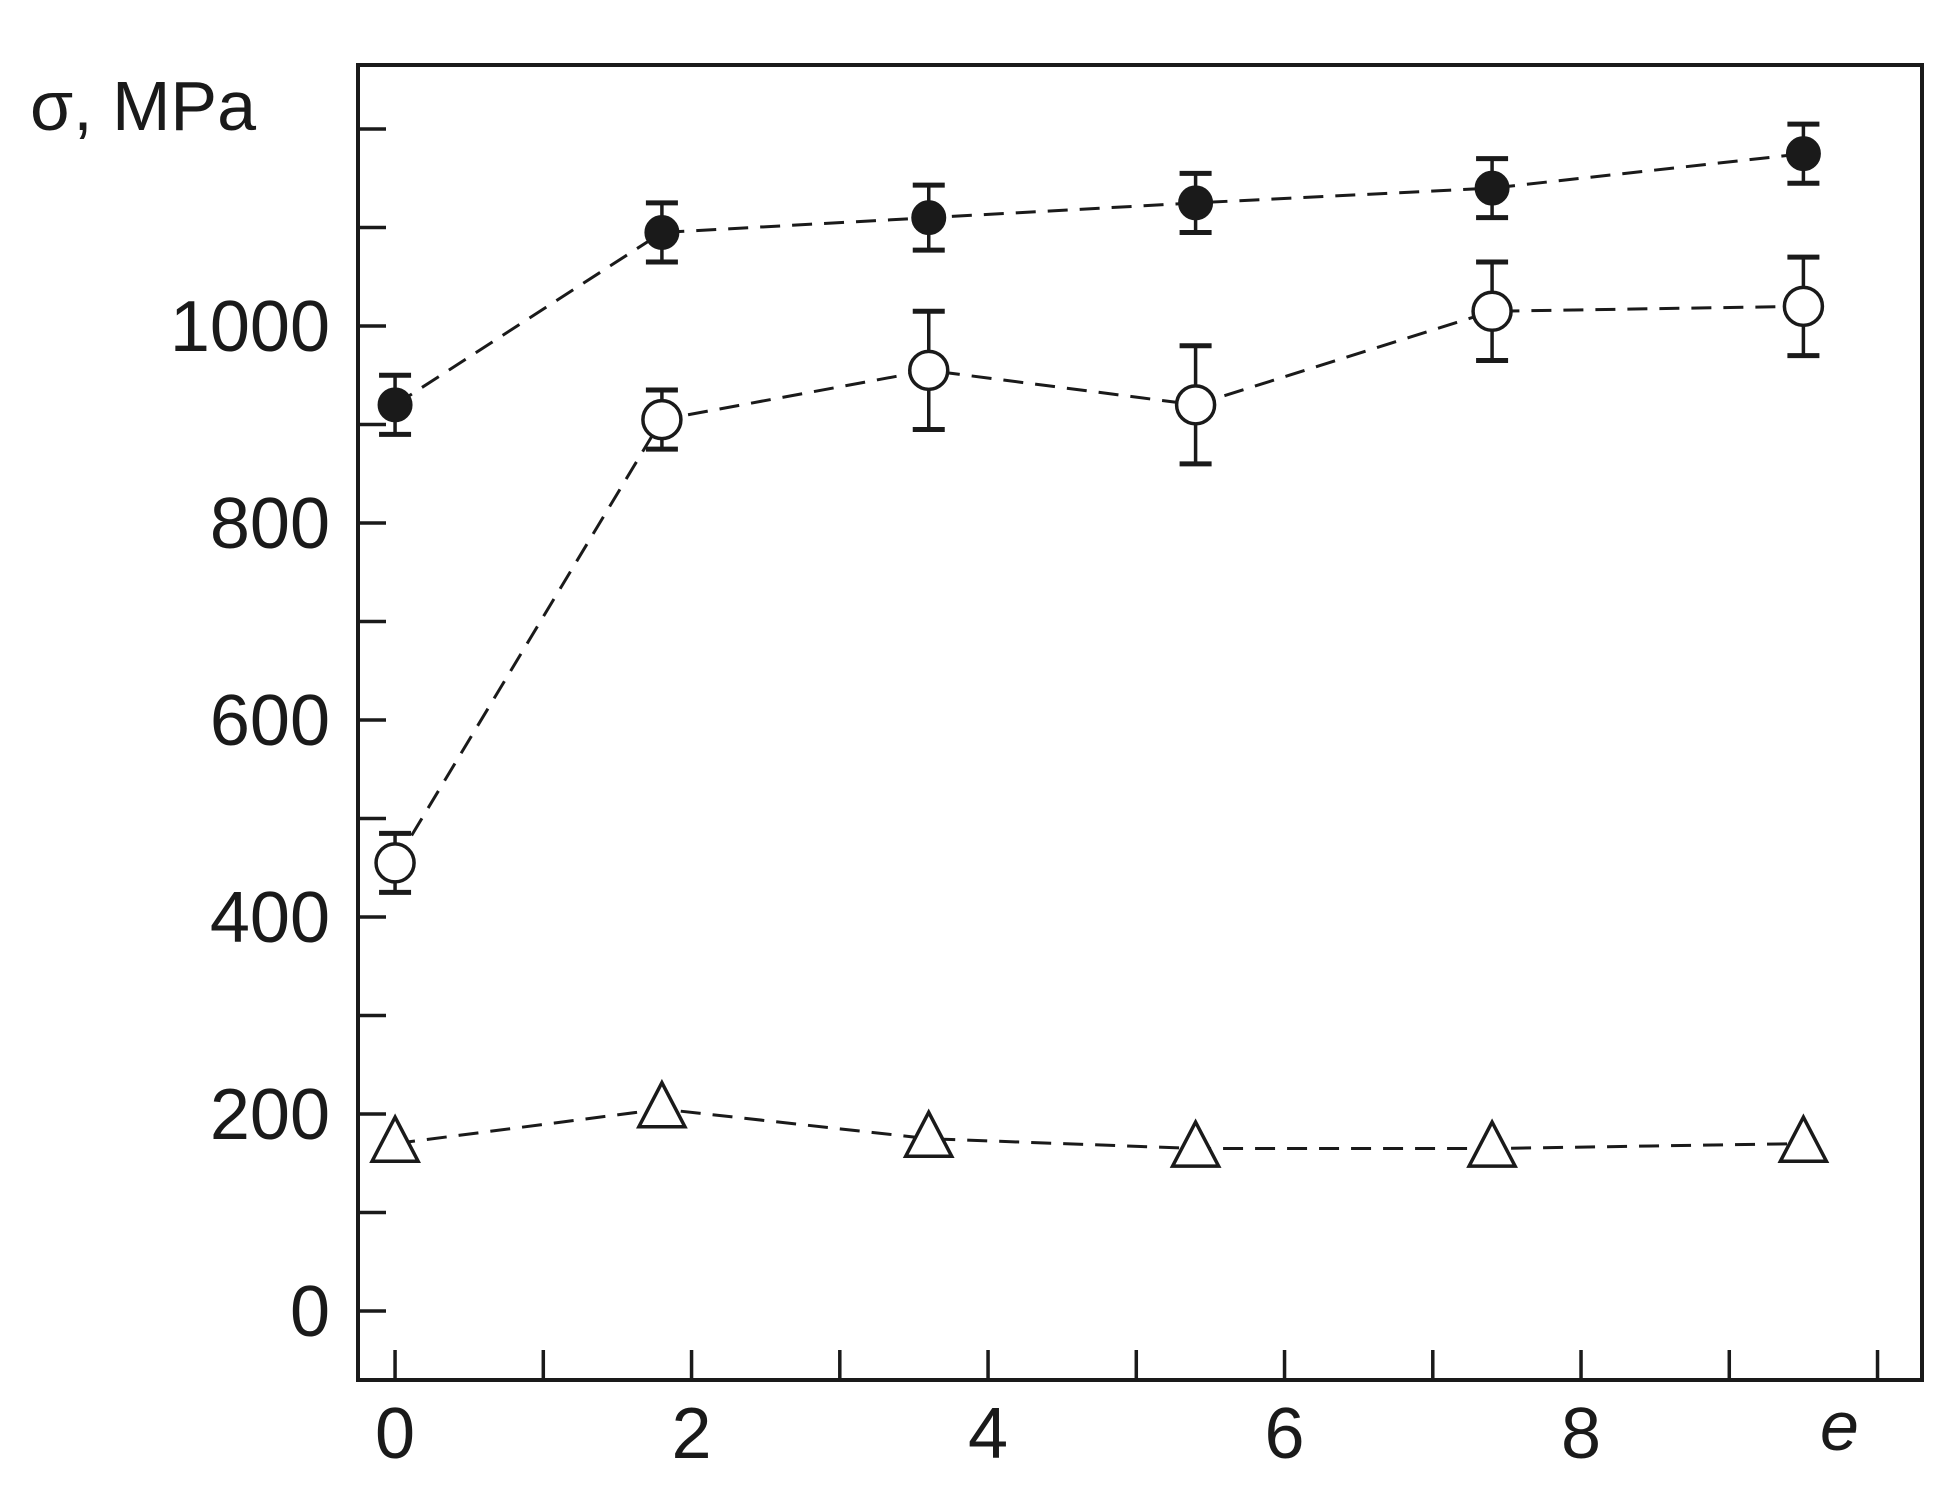 The width and height of the screenshot is (1959, 1490). Describe the element at coordinates (1581, 1434) in the screenshot. I see `x-tick-label: 8` at that location.